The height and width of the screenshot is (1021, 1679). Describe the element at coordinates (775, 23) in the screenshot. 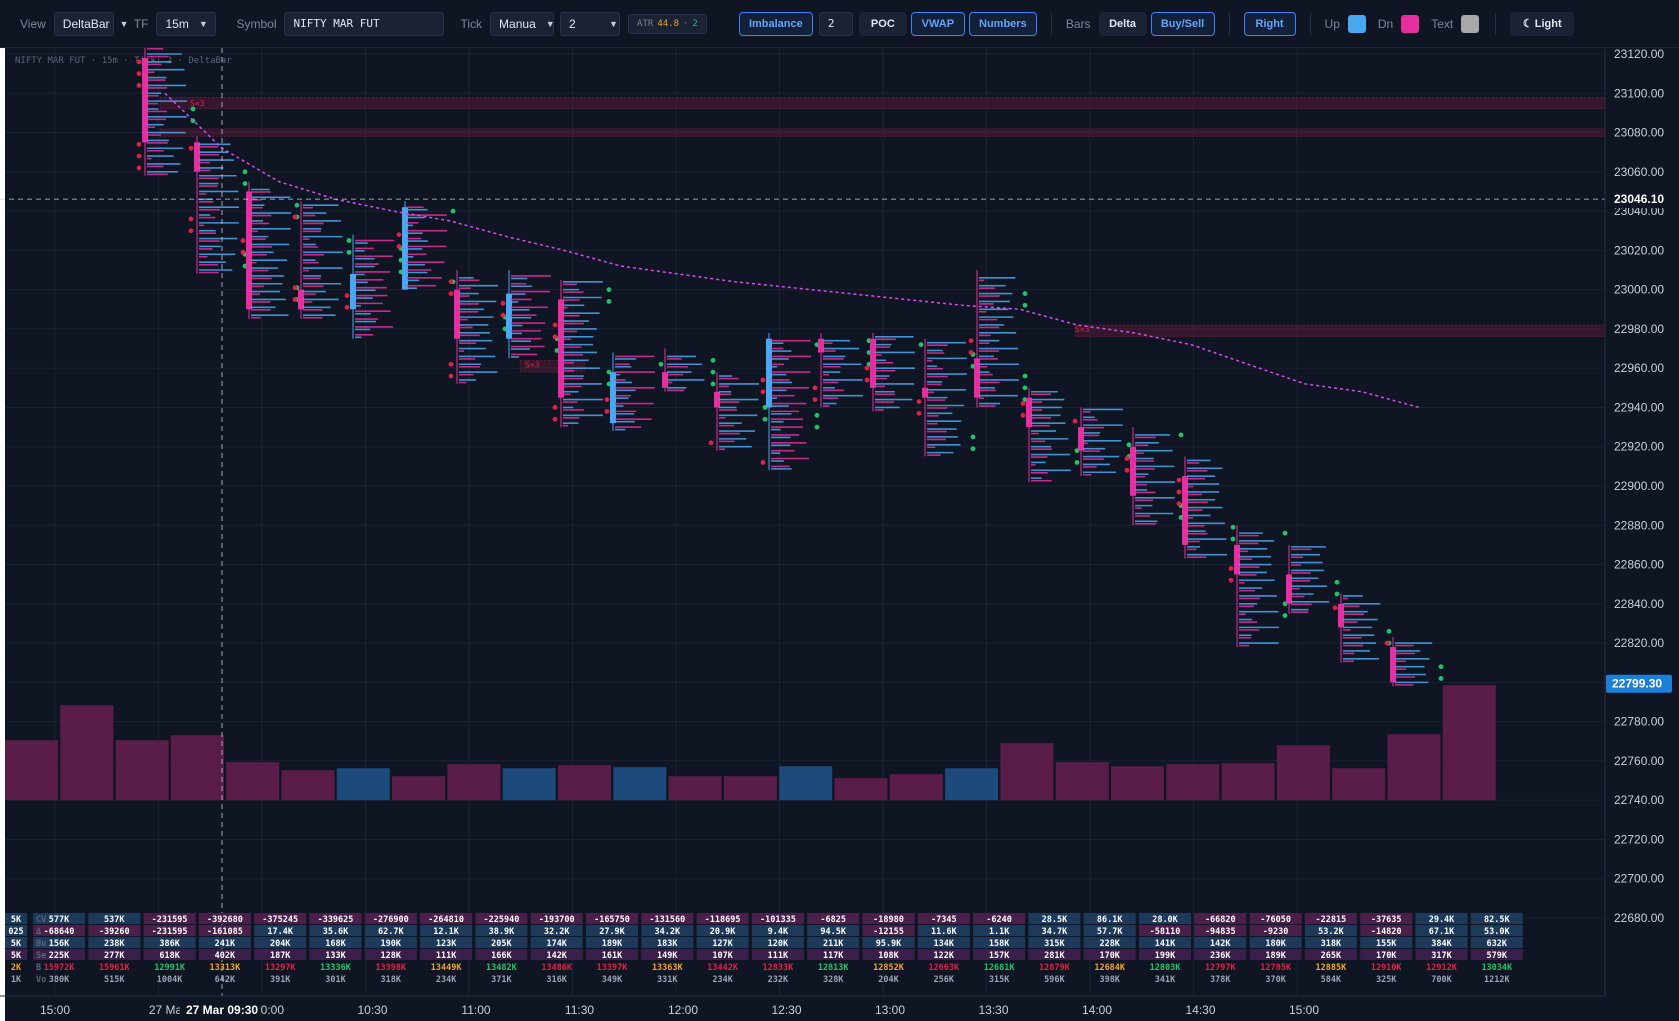

I see `imbalance-toggle: Imbalance` at that location.